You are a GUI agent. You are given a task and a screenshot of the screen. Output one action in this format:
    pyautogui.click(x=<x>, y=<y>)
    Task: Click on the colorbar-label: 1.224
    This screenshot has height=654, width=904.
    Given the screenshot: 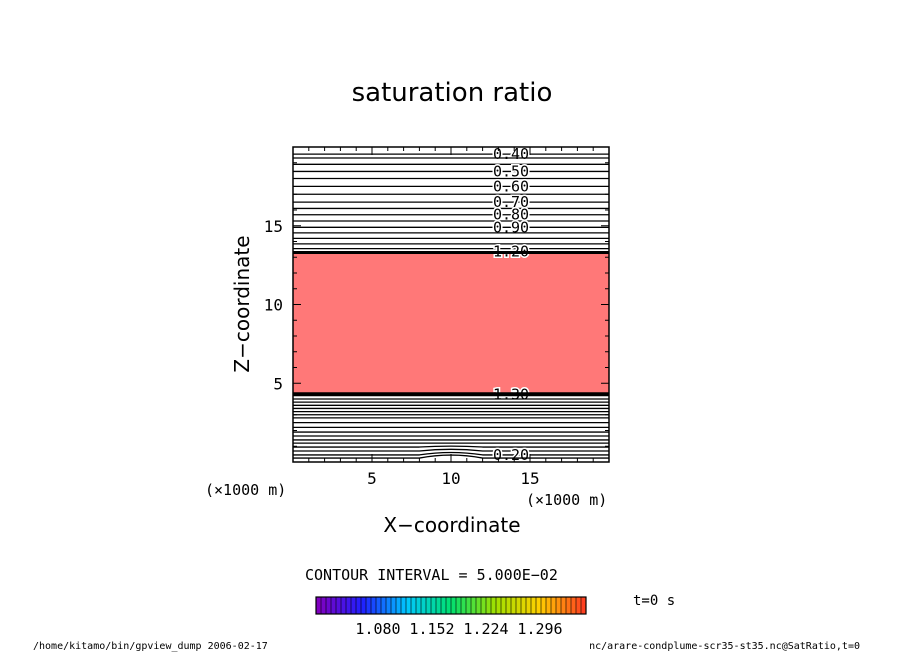 What is the action you would take?
    pyautogui.click(x=485, y=629)
    